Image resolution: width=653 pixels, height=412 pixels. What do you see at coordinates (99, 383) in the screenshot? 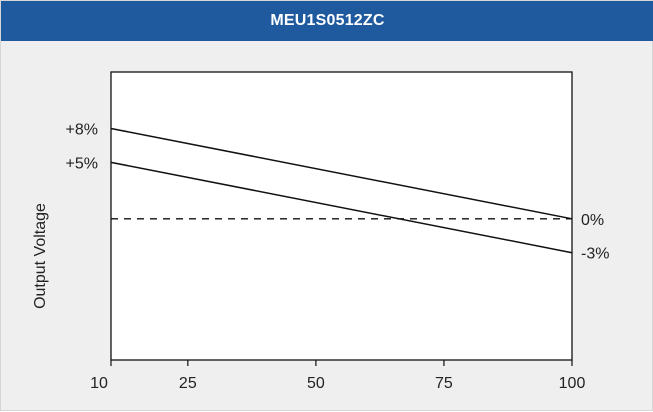
I see `x-tick-label-10: 10` at bounding box center [99, 383].